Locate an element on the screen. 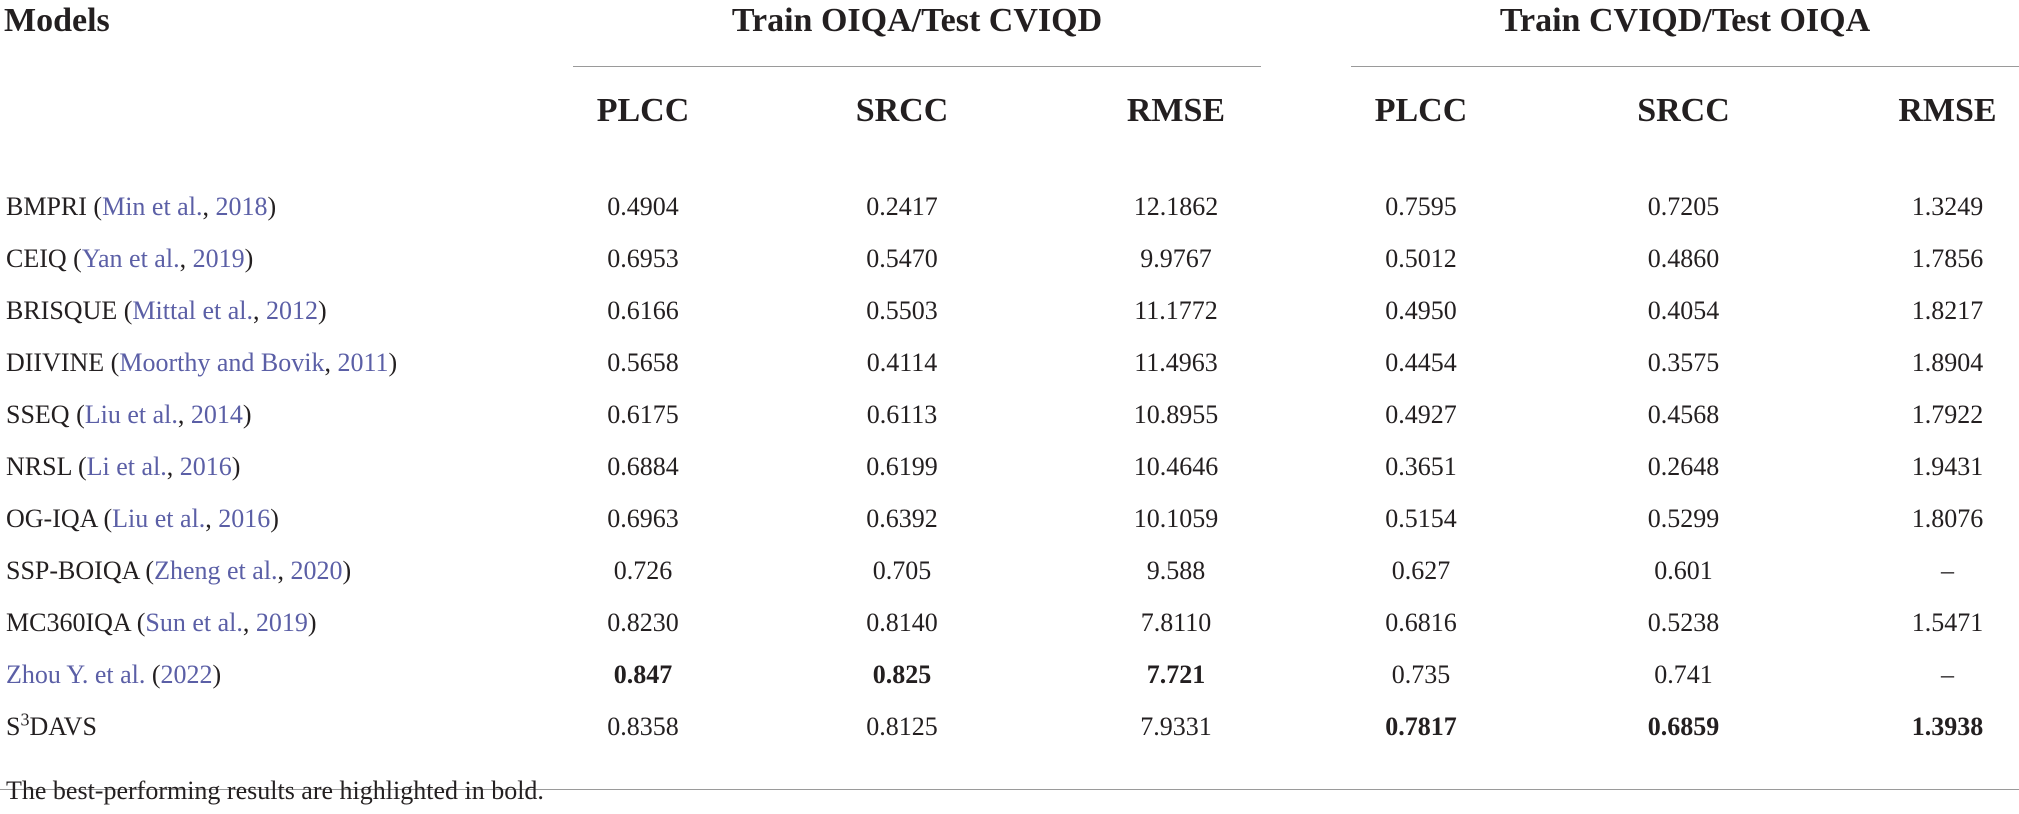 This screenshot has width=2019, height=814. value-plcc-1: 0.6963 is located at coordinates (643, 518).